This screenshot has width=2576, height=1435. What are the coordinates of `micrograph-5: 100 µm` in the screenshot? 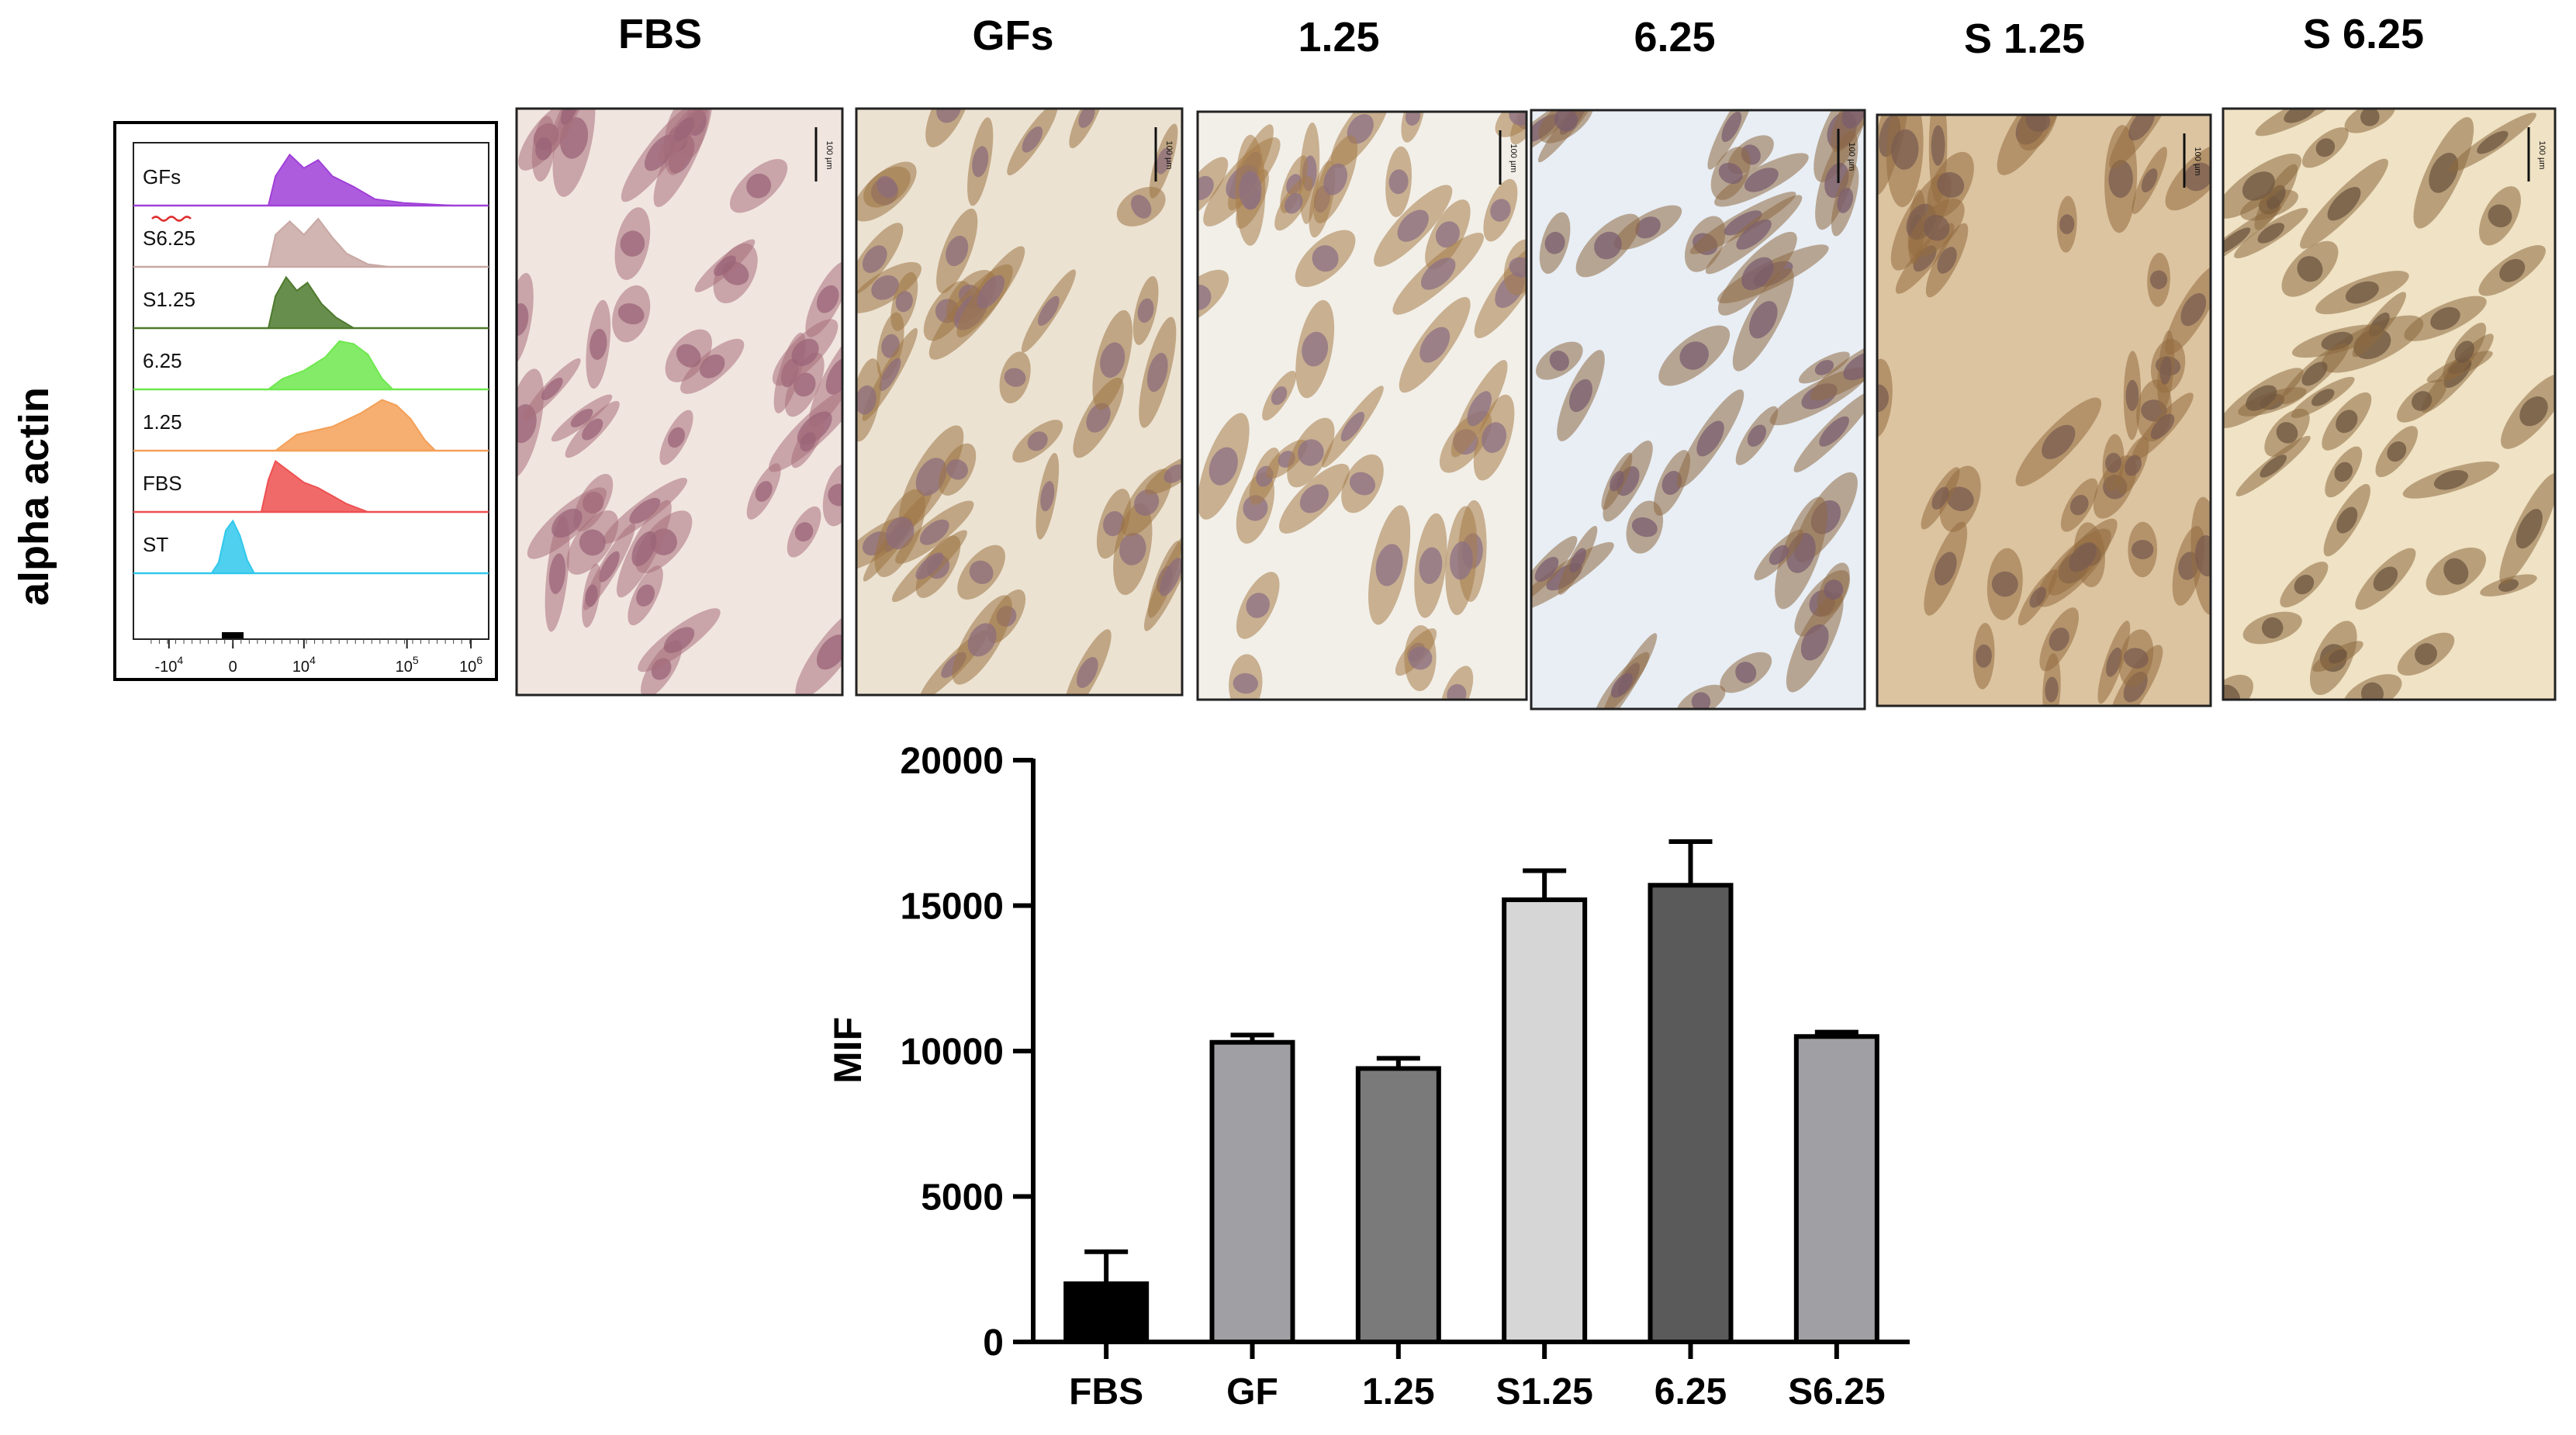 It's located at (2044, 410).